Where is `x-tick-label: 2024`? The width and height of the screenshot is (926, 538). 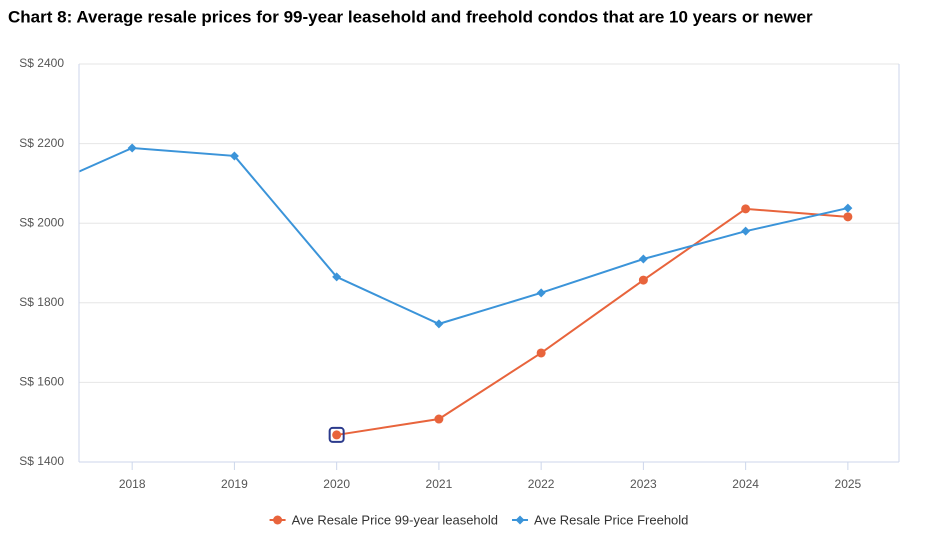
x-tick-label: 2024 is located at coordinates (745, 484).